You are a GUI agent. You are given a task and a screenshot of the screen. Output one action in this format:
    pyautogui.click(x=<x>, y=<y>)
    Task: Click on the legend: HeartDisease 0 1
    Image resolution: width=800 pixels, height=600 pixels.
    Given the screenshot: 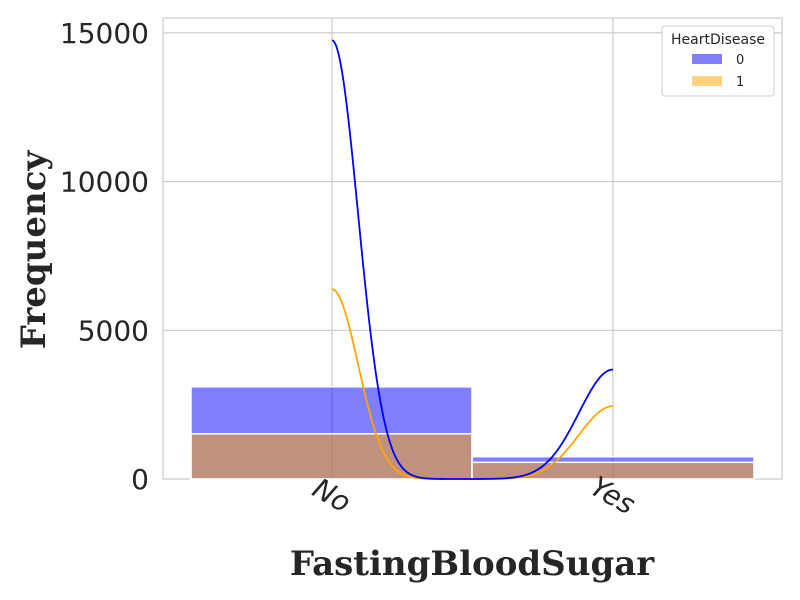 What is the action you would take?
    pyautogui.click(x=718, y=61)
    